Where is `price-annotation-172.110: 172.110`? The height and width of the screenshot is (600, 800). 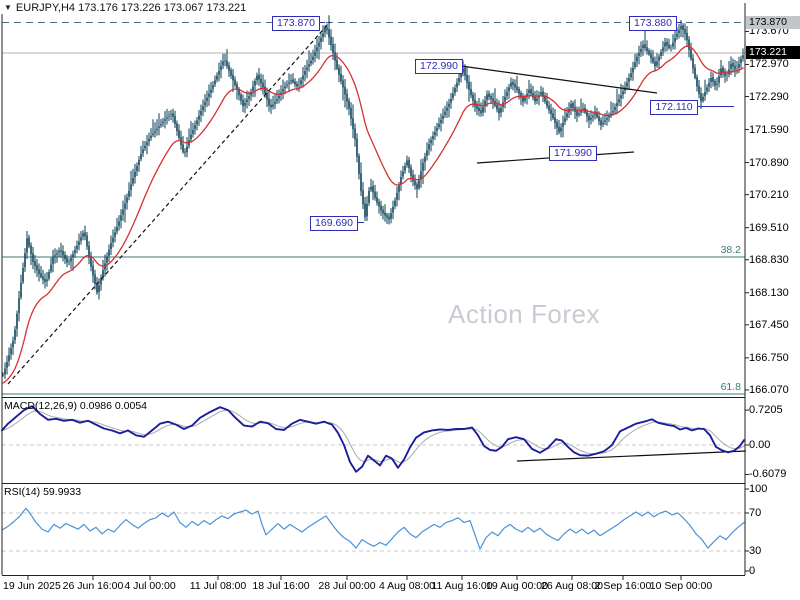 price-annotation-172.110: 172.110 is located at coordinates (674, 107).